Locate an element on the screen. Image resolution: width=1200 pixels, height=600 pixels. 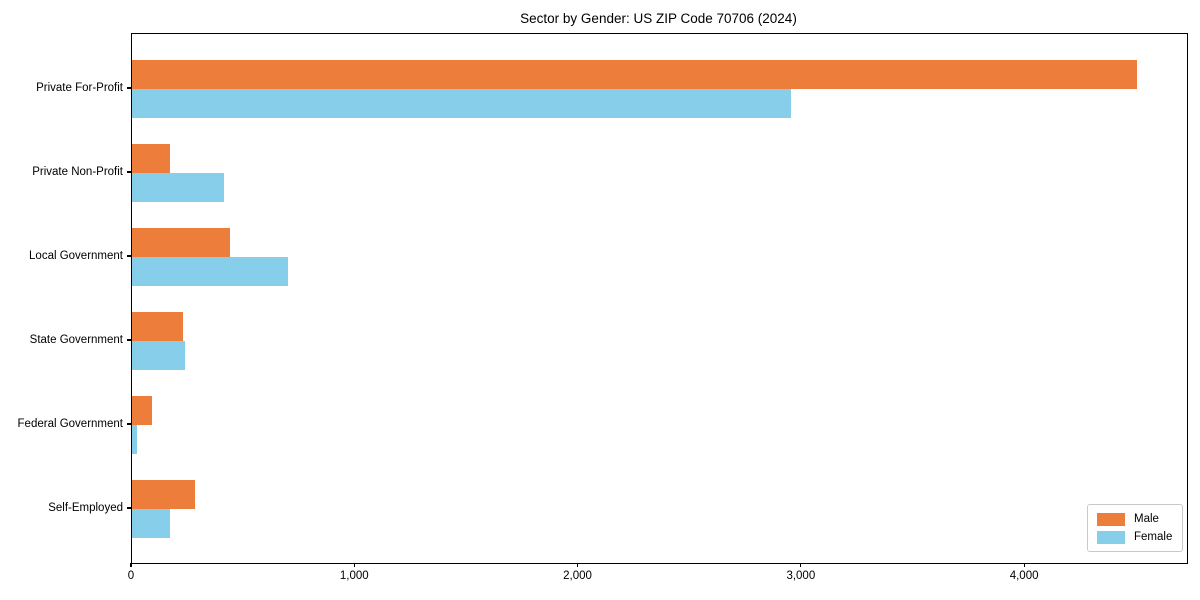
x-tick-label: 1,000 is located at coordinates (354, 576).